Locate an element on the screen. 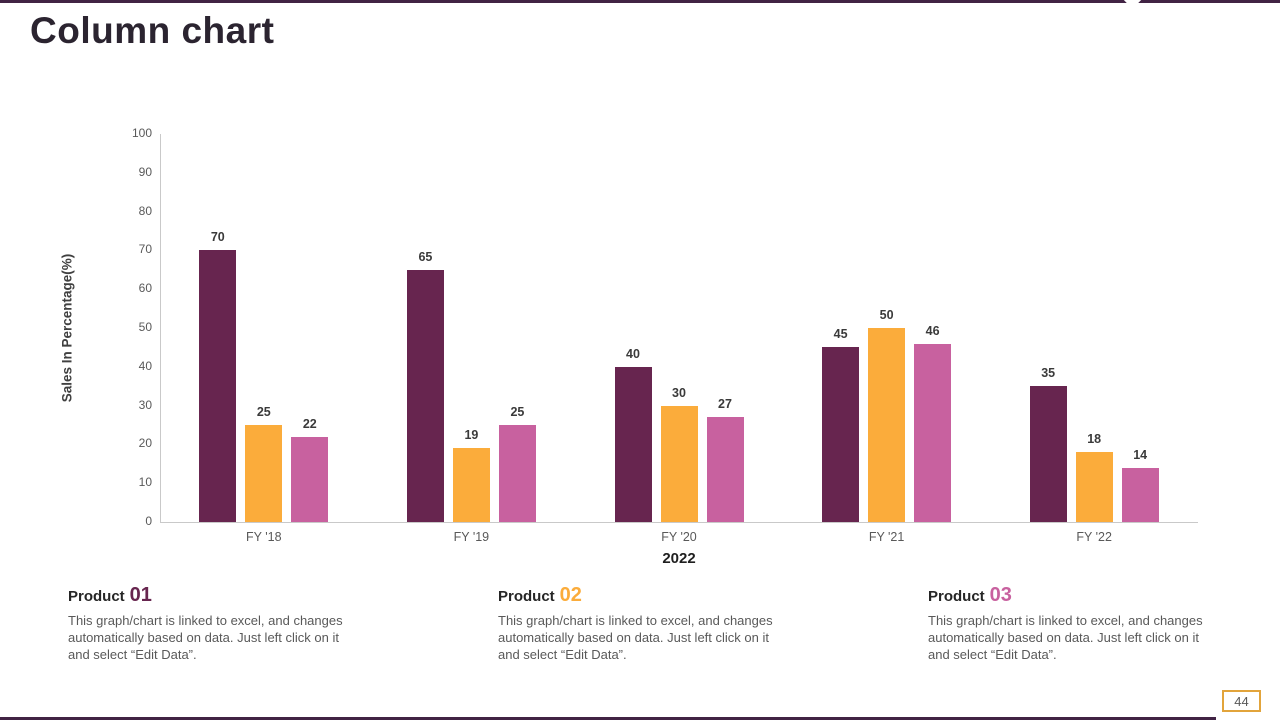  page-number-badge: 44 is located at coordinates (1241, 701).